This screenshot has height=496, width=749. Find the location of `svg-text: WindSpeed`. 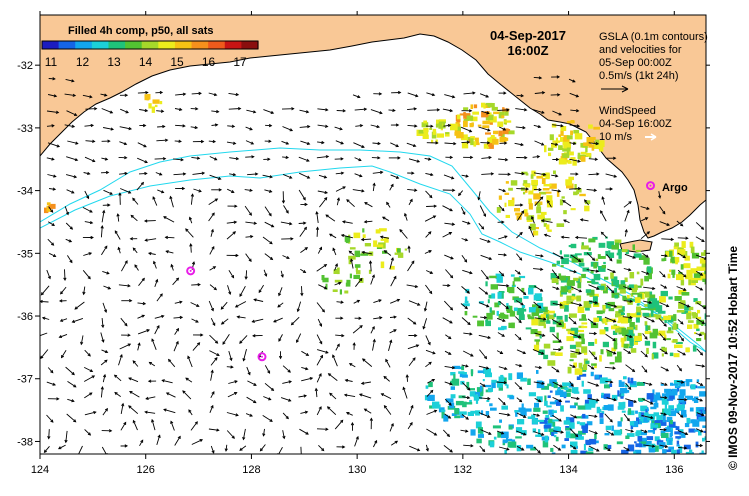

svg-text: WindSpeed is located at coordinates (627, 111).